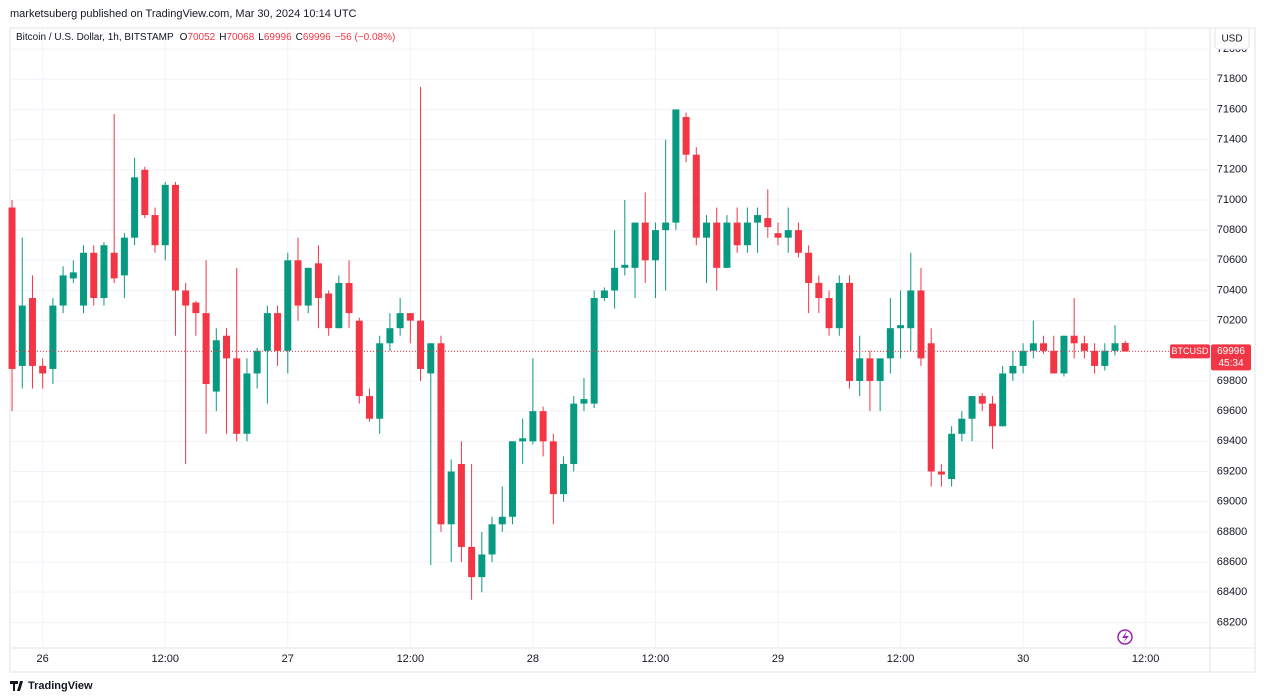 This screenshot has width=1268, height=698. I want to click on y-tick-label: 70200, so click(1232, 321).